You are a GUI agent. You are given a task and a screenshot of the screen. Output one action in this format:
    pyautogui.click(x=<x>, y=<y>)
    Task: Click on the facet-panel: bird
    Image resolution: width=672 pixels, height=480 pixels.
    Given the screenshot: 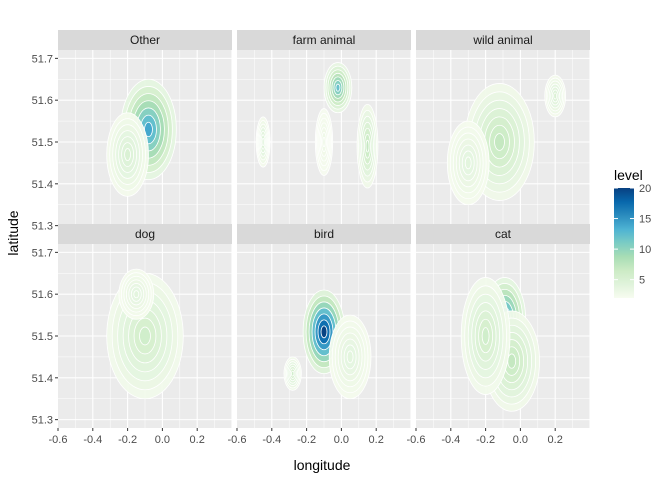 What is the action you would take?
    pyautogui.click(x=324, y=326)
    